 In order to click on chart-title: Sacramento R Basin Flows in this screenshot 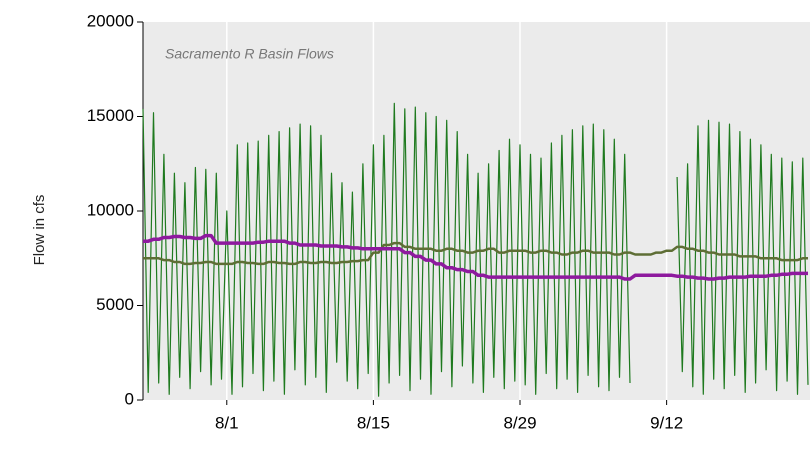, I will do `click(249, 54)`.